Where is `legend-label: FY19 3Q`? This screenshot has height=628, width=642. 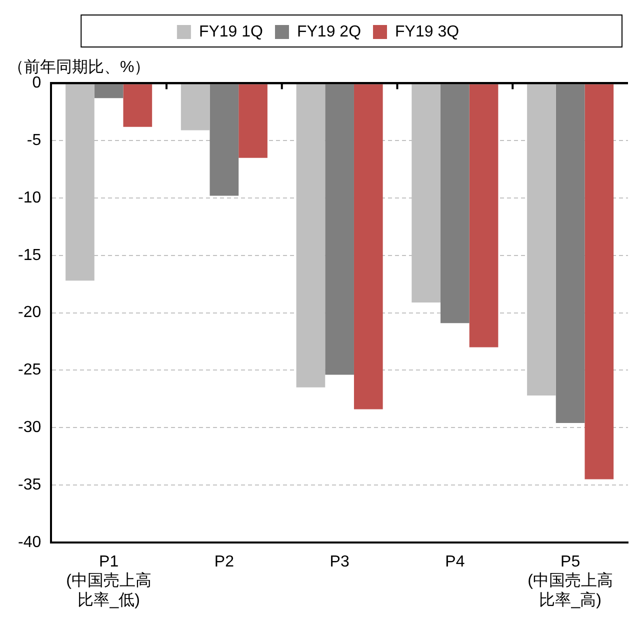
legend-label: FY19 3Q is located at coordinates (427, 31).